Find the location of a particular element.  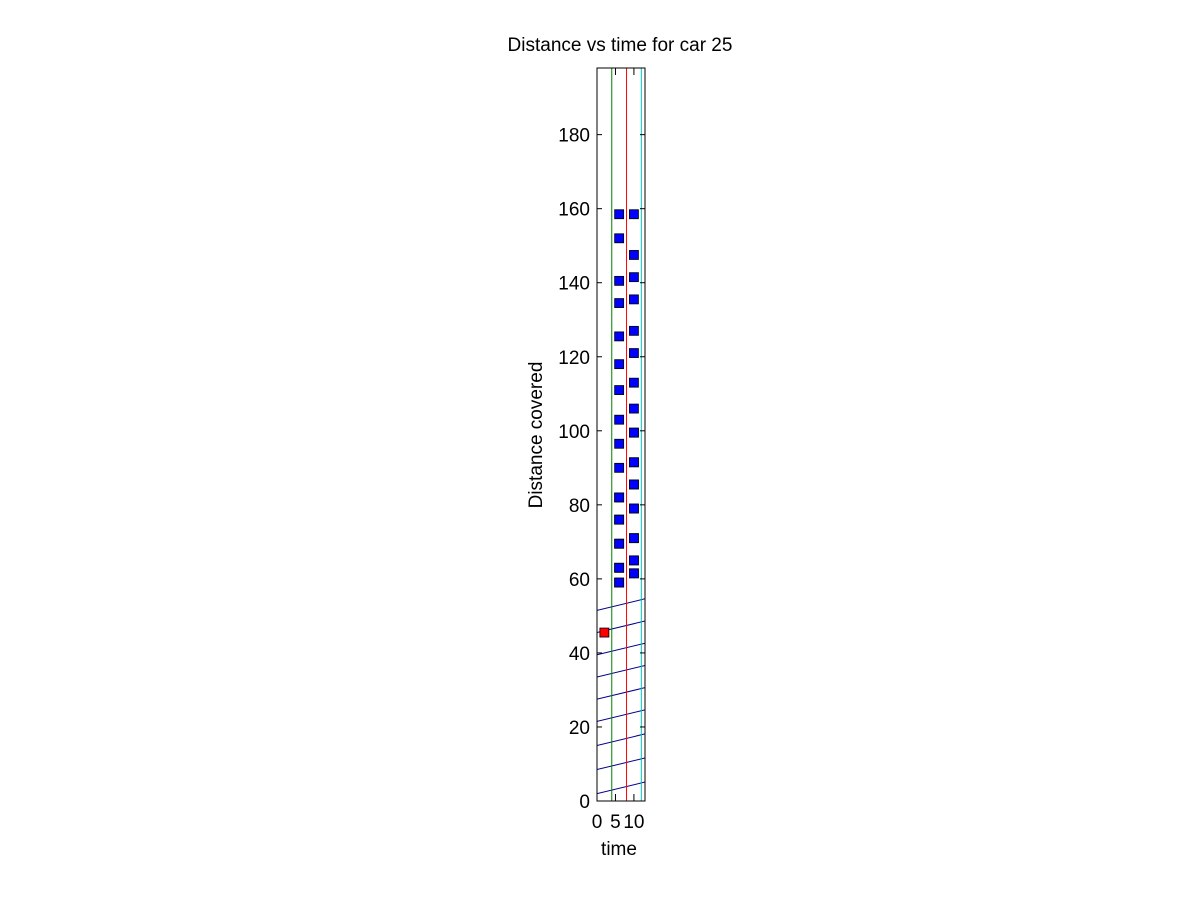

chart-title: Distance vs time for car 25 is located at coordinates (620, 45).